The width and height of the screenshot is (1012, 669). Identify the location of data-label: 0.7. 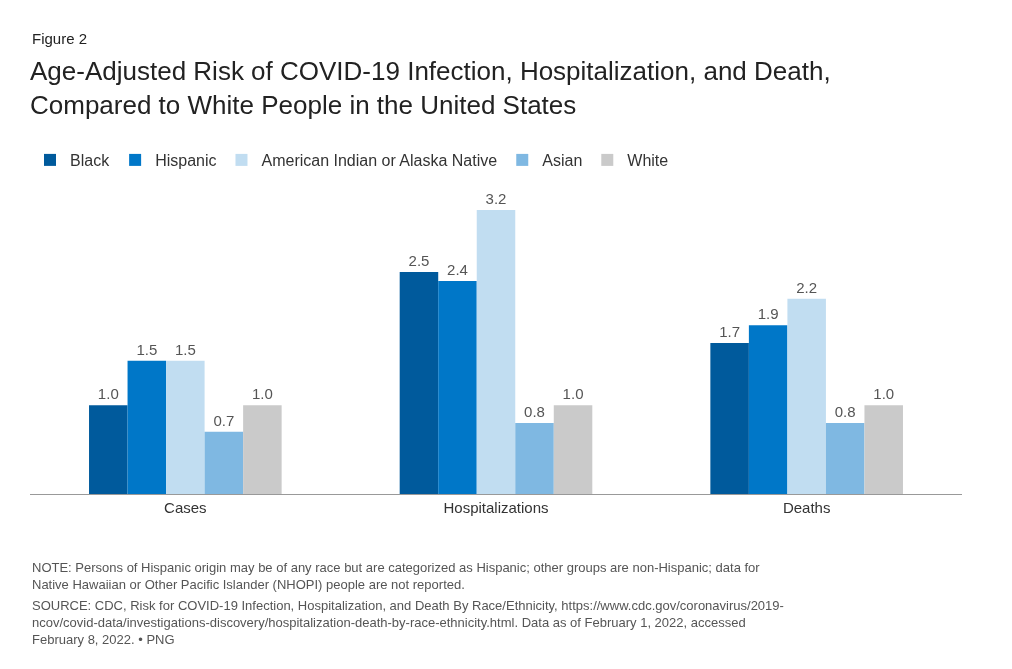
(224, 420).